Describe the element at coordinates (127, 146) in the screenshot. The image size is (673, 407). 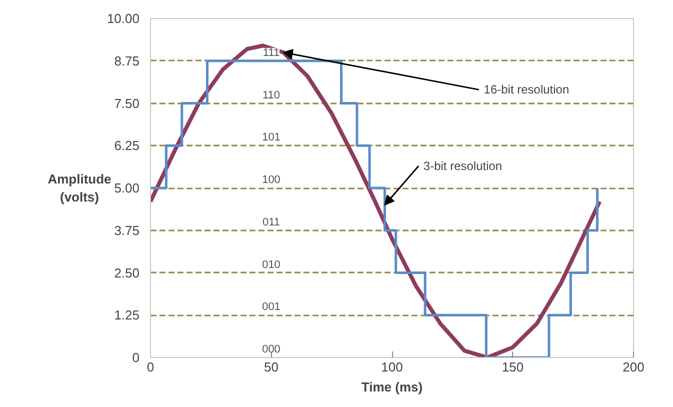
I see `y-tick-label: 6.25` at that location.